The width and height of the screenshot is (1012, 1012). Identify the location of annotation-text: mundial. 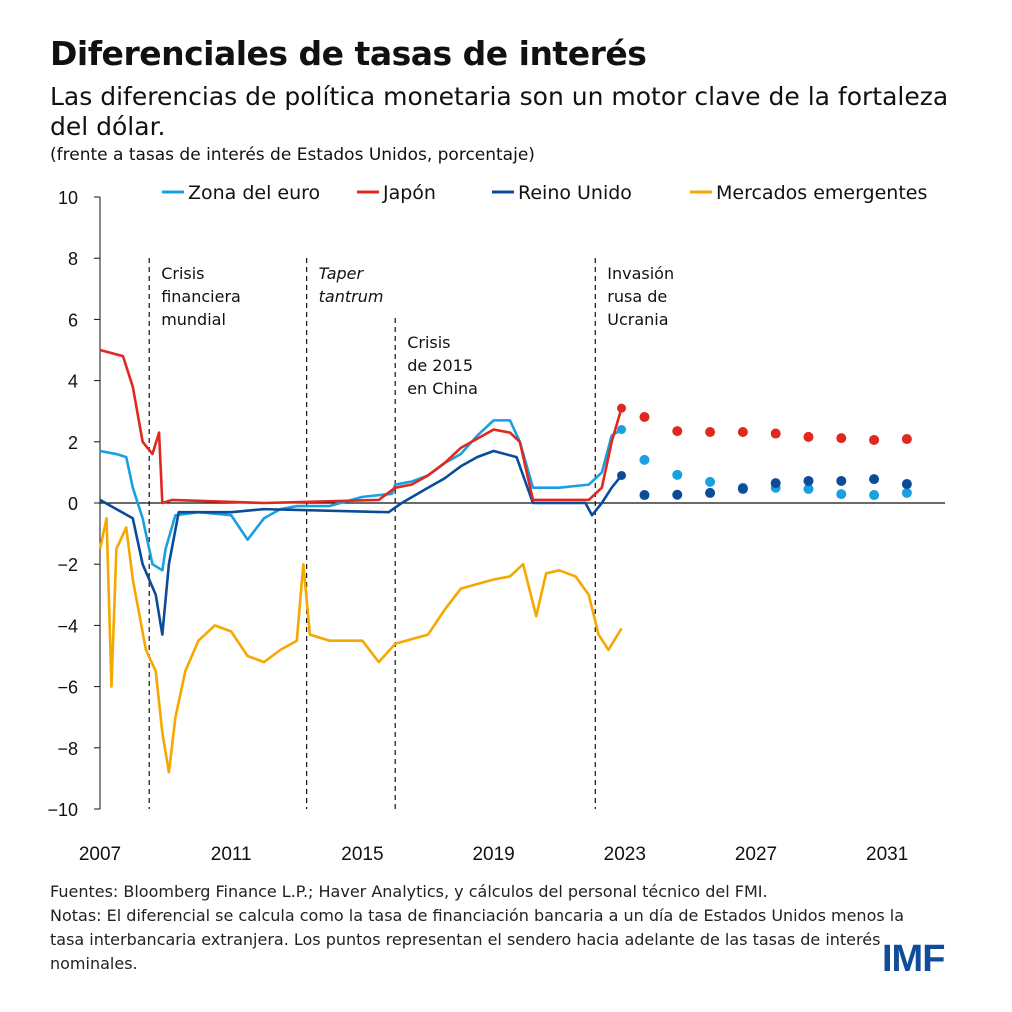
(193, 319).